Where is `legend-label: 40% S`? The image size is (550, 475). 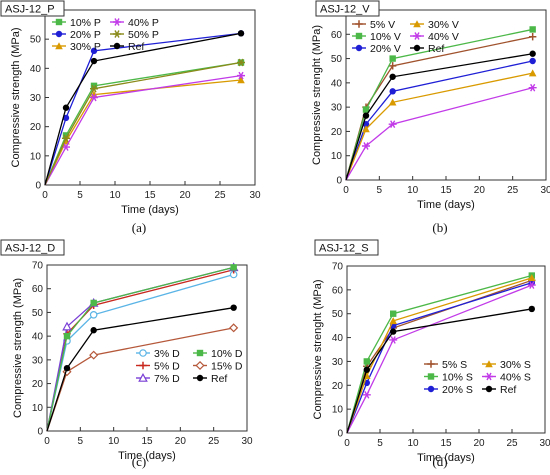 legend-label: 40% S is located at coordinates (515, 377).